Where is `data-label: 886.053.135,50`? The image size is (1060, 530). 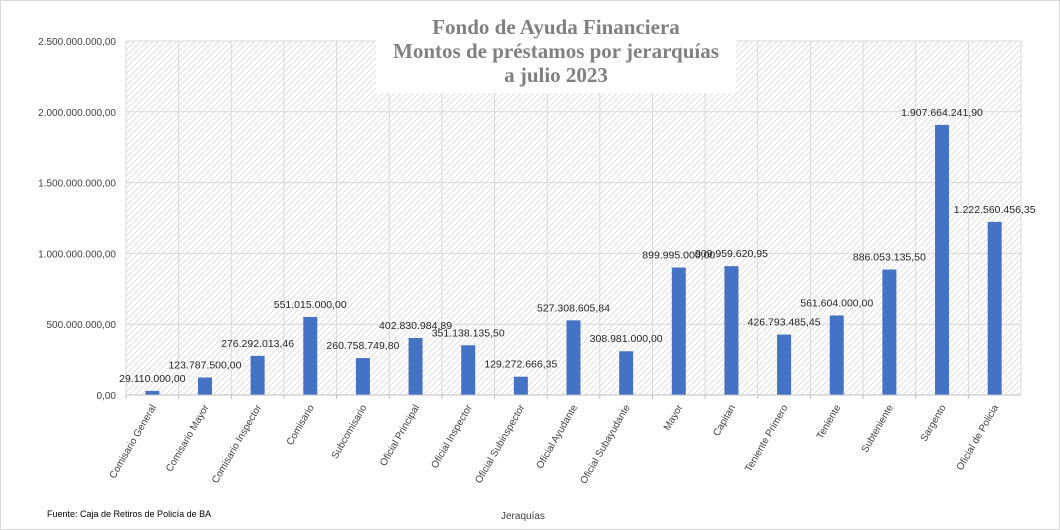
data-label: 886.053.135,50 is located at coordinates (889, 258).